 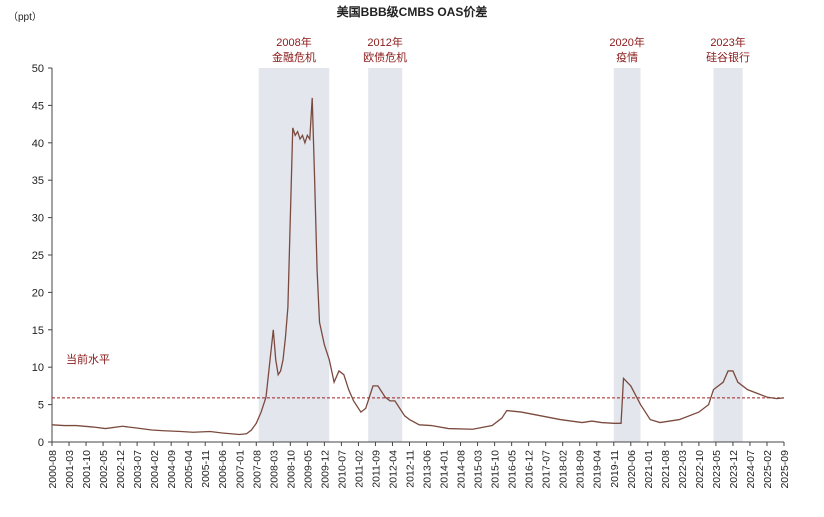 I want to click on region-label: 金融危机, so click(x=294, y=57).